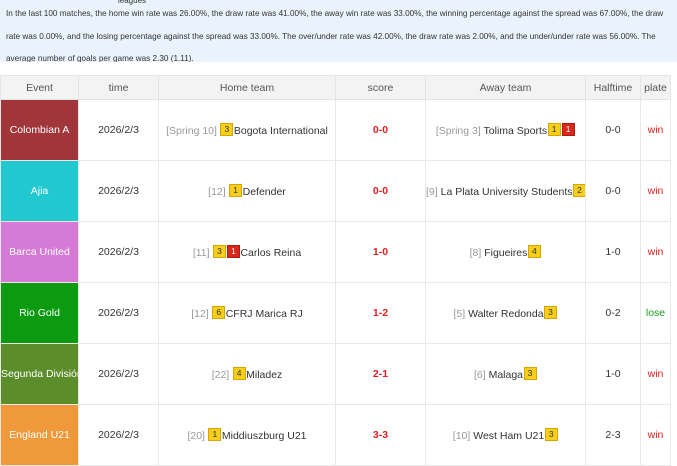  I want to click on home-team: Bogota International, so click(280, 131).